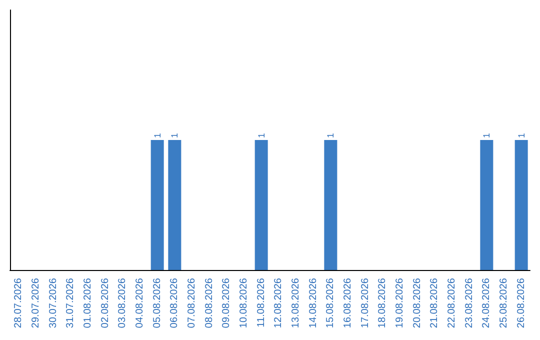 The height and width of the screenshot is (340, 540). Describe the element at coordinates (70, 303) in the screenshot. I see `x-tick-label: 31.07.2026` at that location.